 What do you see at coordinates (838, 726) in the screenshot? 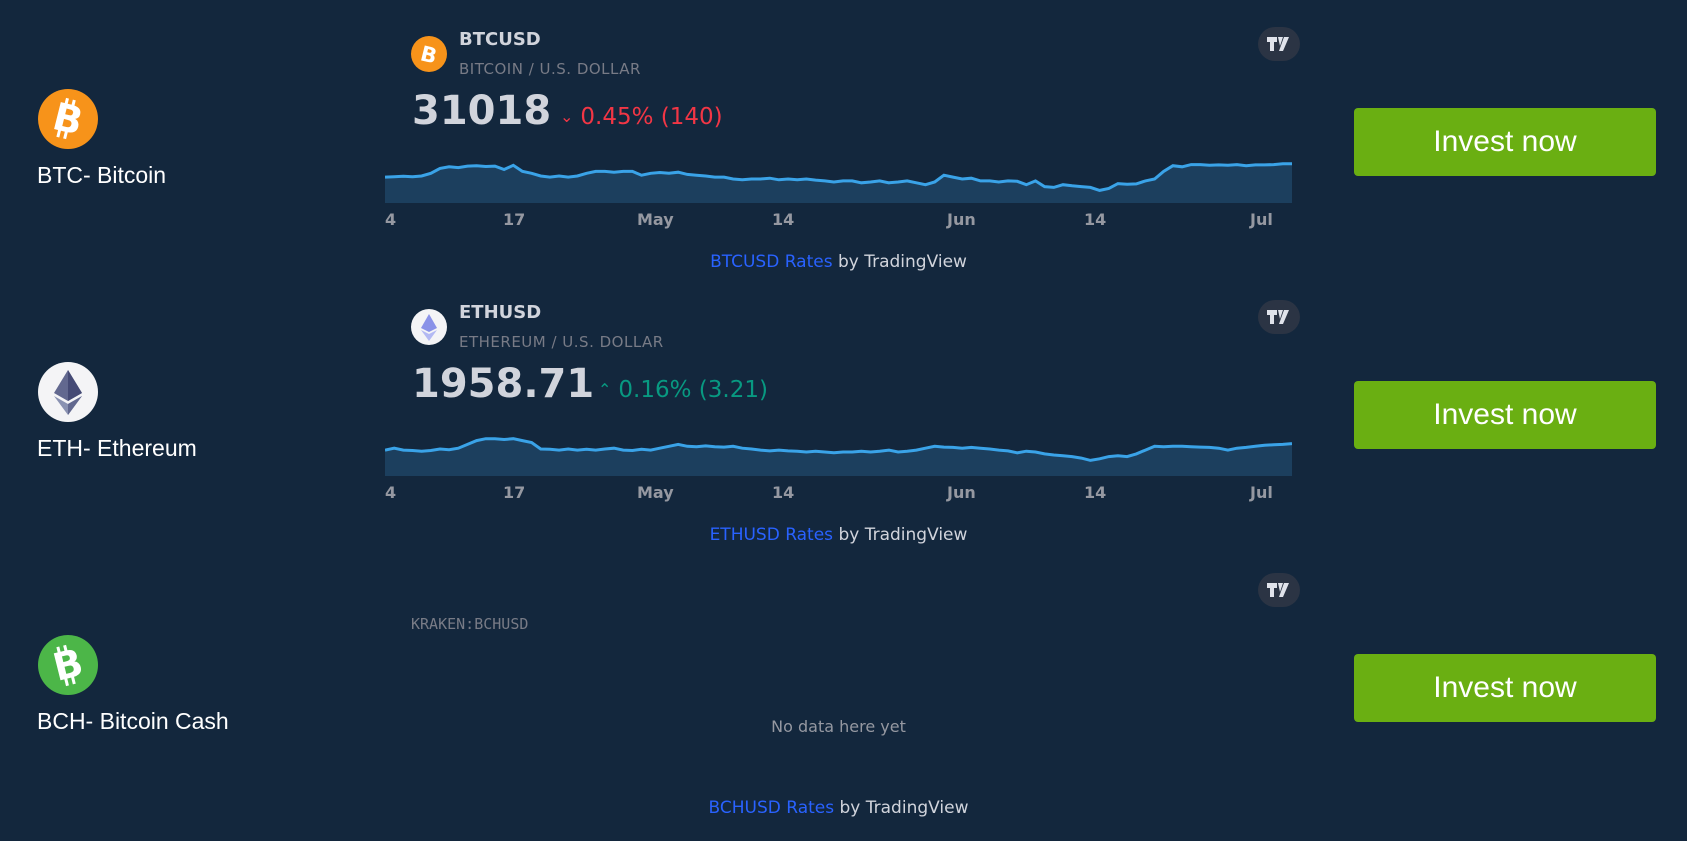
I see `no-data-message: No data here yet` at bounding box center [838, 726].